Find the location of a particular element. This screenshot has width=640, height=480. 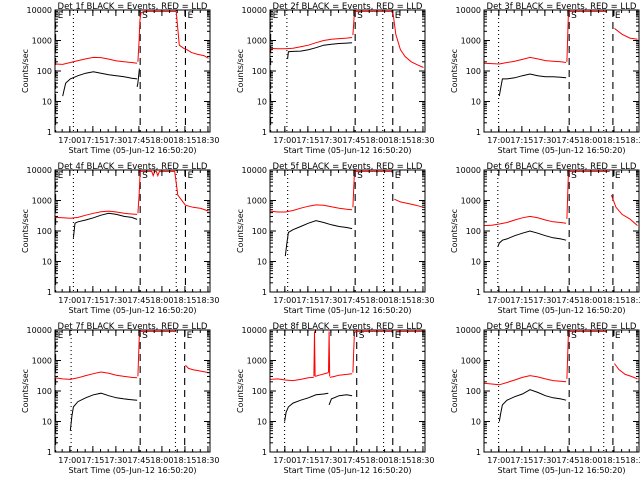

panel-title: Det 5f BLACK = Events, RED = LLD is located at coordinates (348, 167).